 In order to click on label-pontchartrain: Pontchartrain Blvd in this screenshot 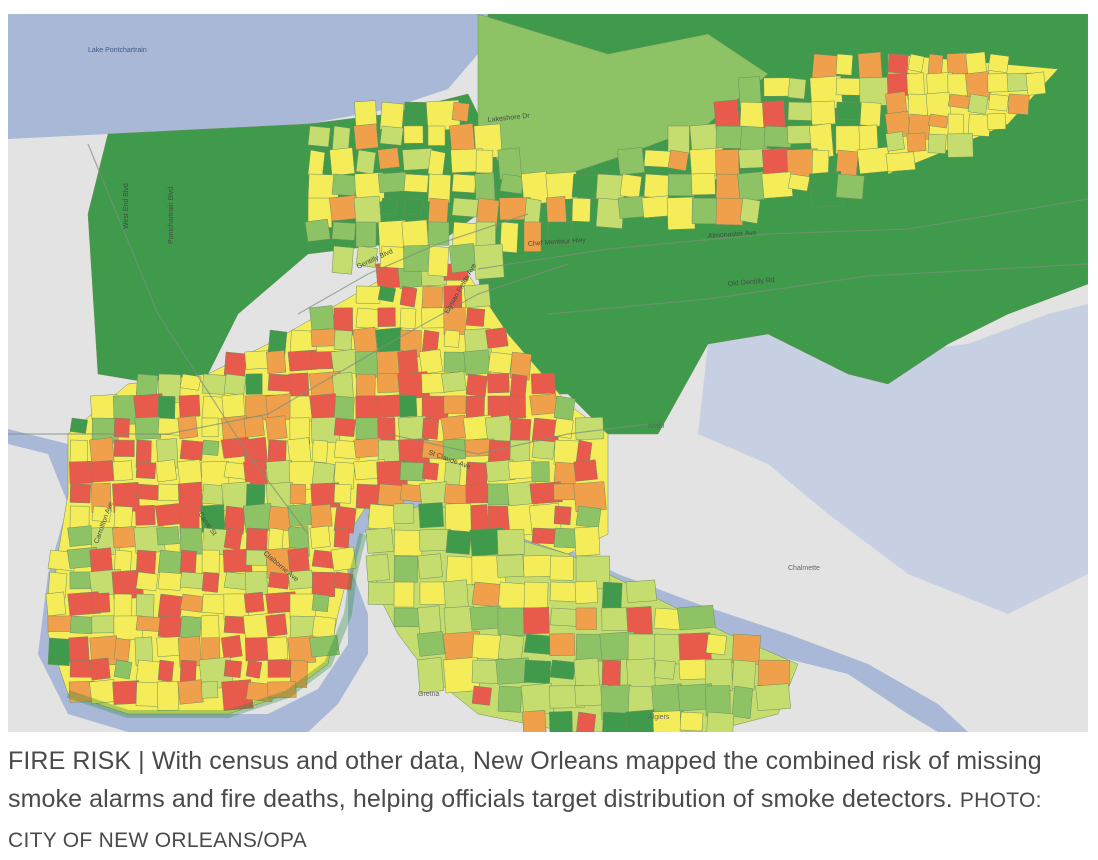, I will do `click(171, 215)`.